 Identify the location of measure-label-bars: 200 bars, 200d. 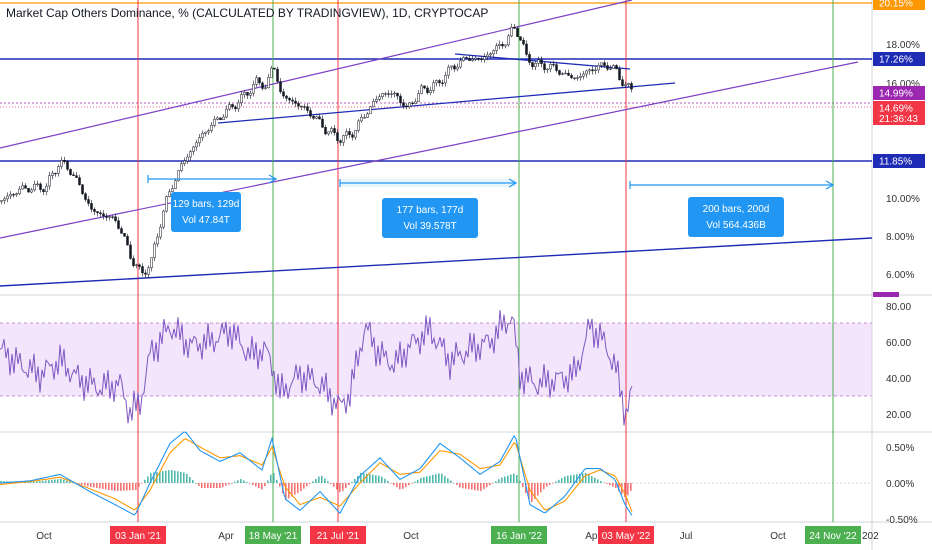
(736, 209).